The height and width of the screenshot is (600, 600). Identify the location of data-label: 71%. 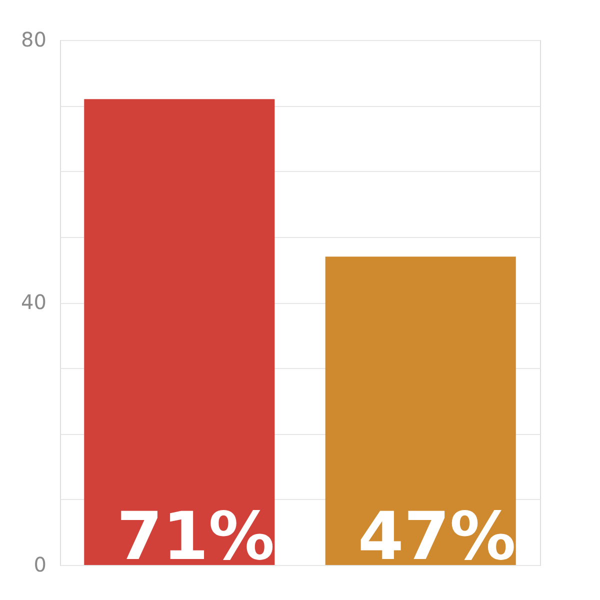
(195, 536).